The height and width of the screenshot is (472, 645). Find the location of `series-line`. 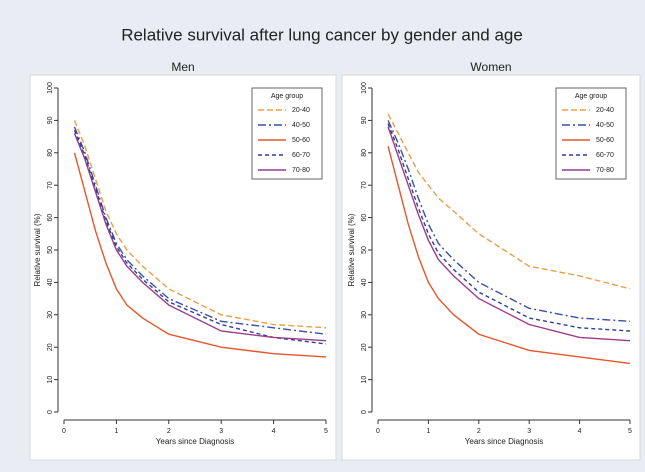

series-line is located at coordinates (509, 201).